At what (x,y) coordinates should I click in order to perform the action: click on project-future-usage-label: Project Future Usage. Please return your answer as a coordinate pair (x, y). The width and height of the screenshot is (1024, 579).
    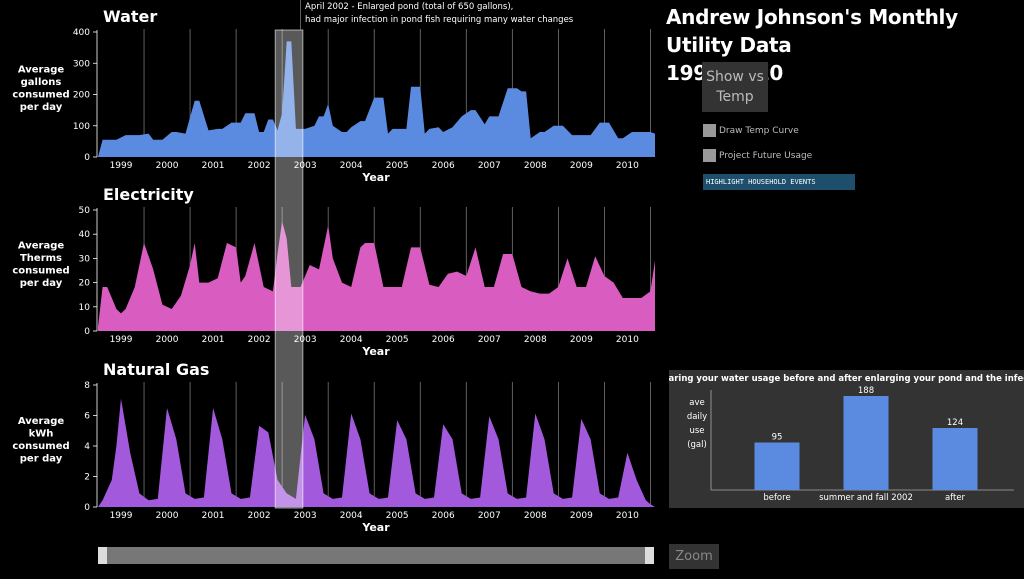
    Looking at the image, I should click on (766, 155).